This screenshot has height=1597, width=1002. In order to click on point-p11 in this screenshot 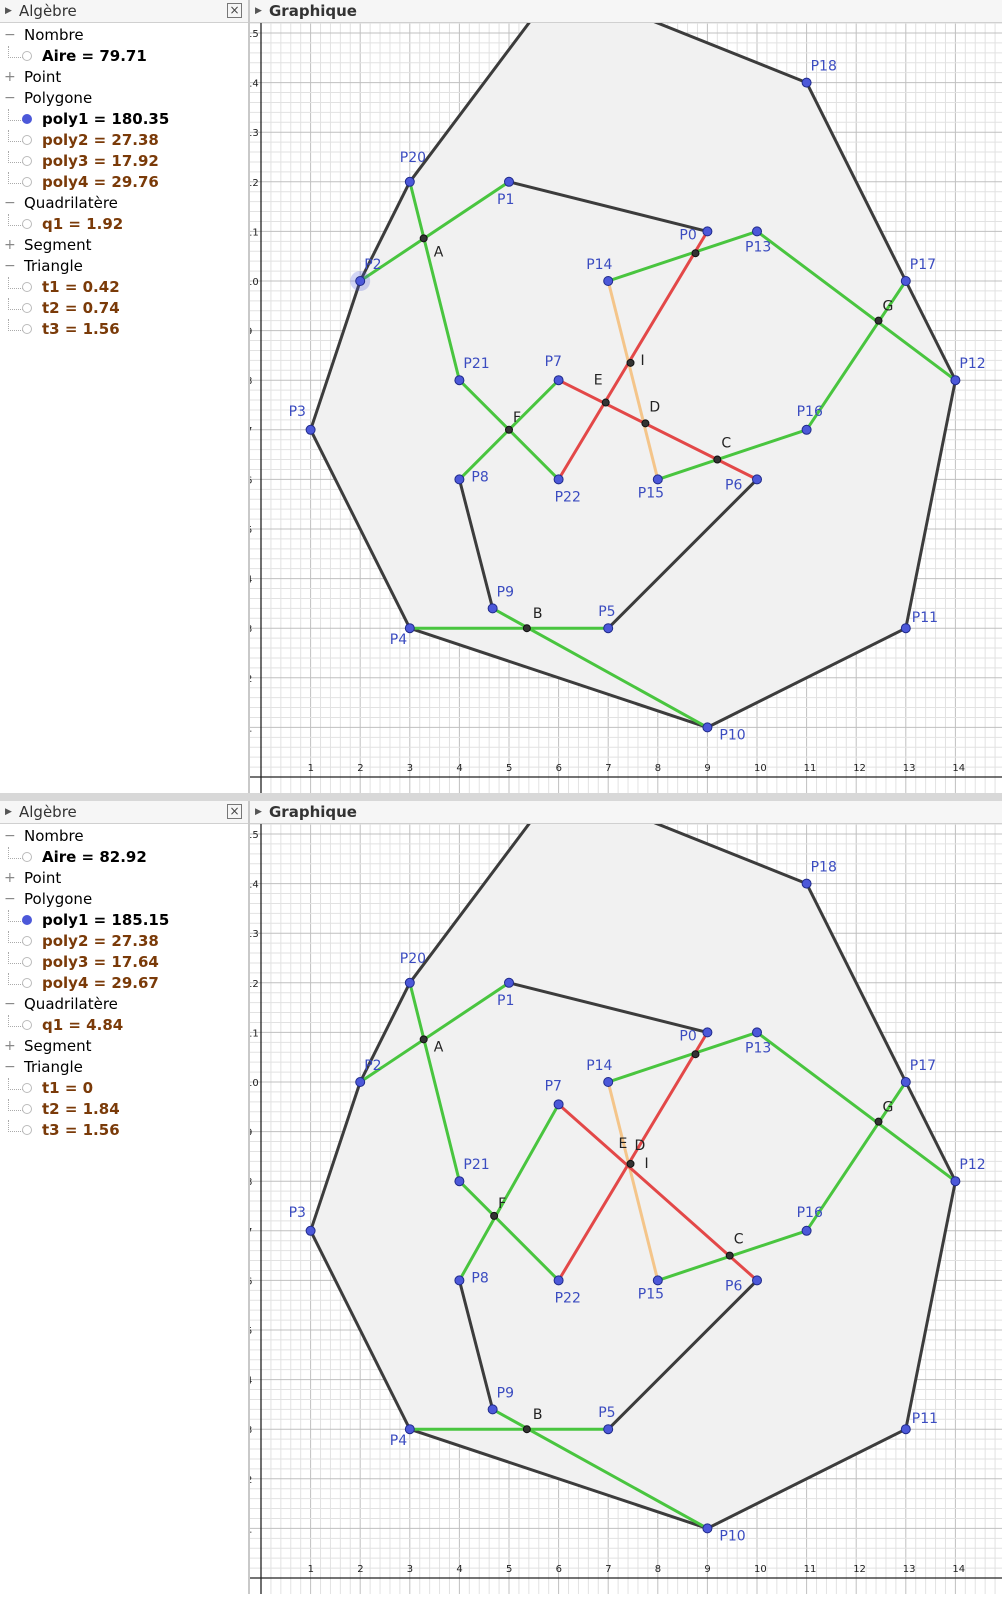, I will do `click(905, 628)`.